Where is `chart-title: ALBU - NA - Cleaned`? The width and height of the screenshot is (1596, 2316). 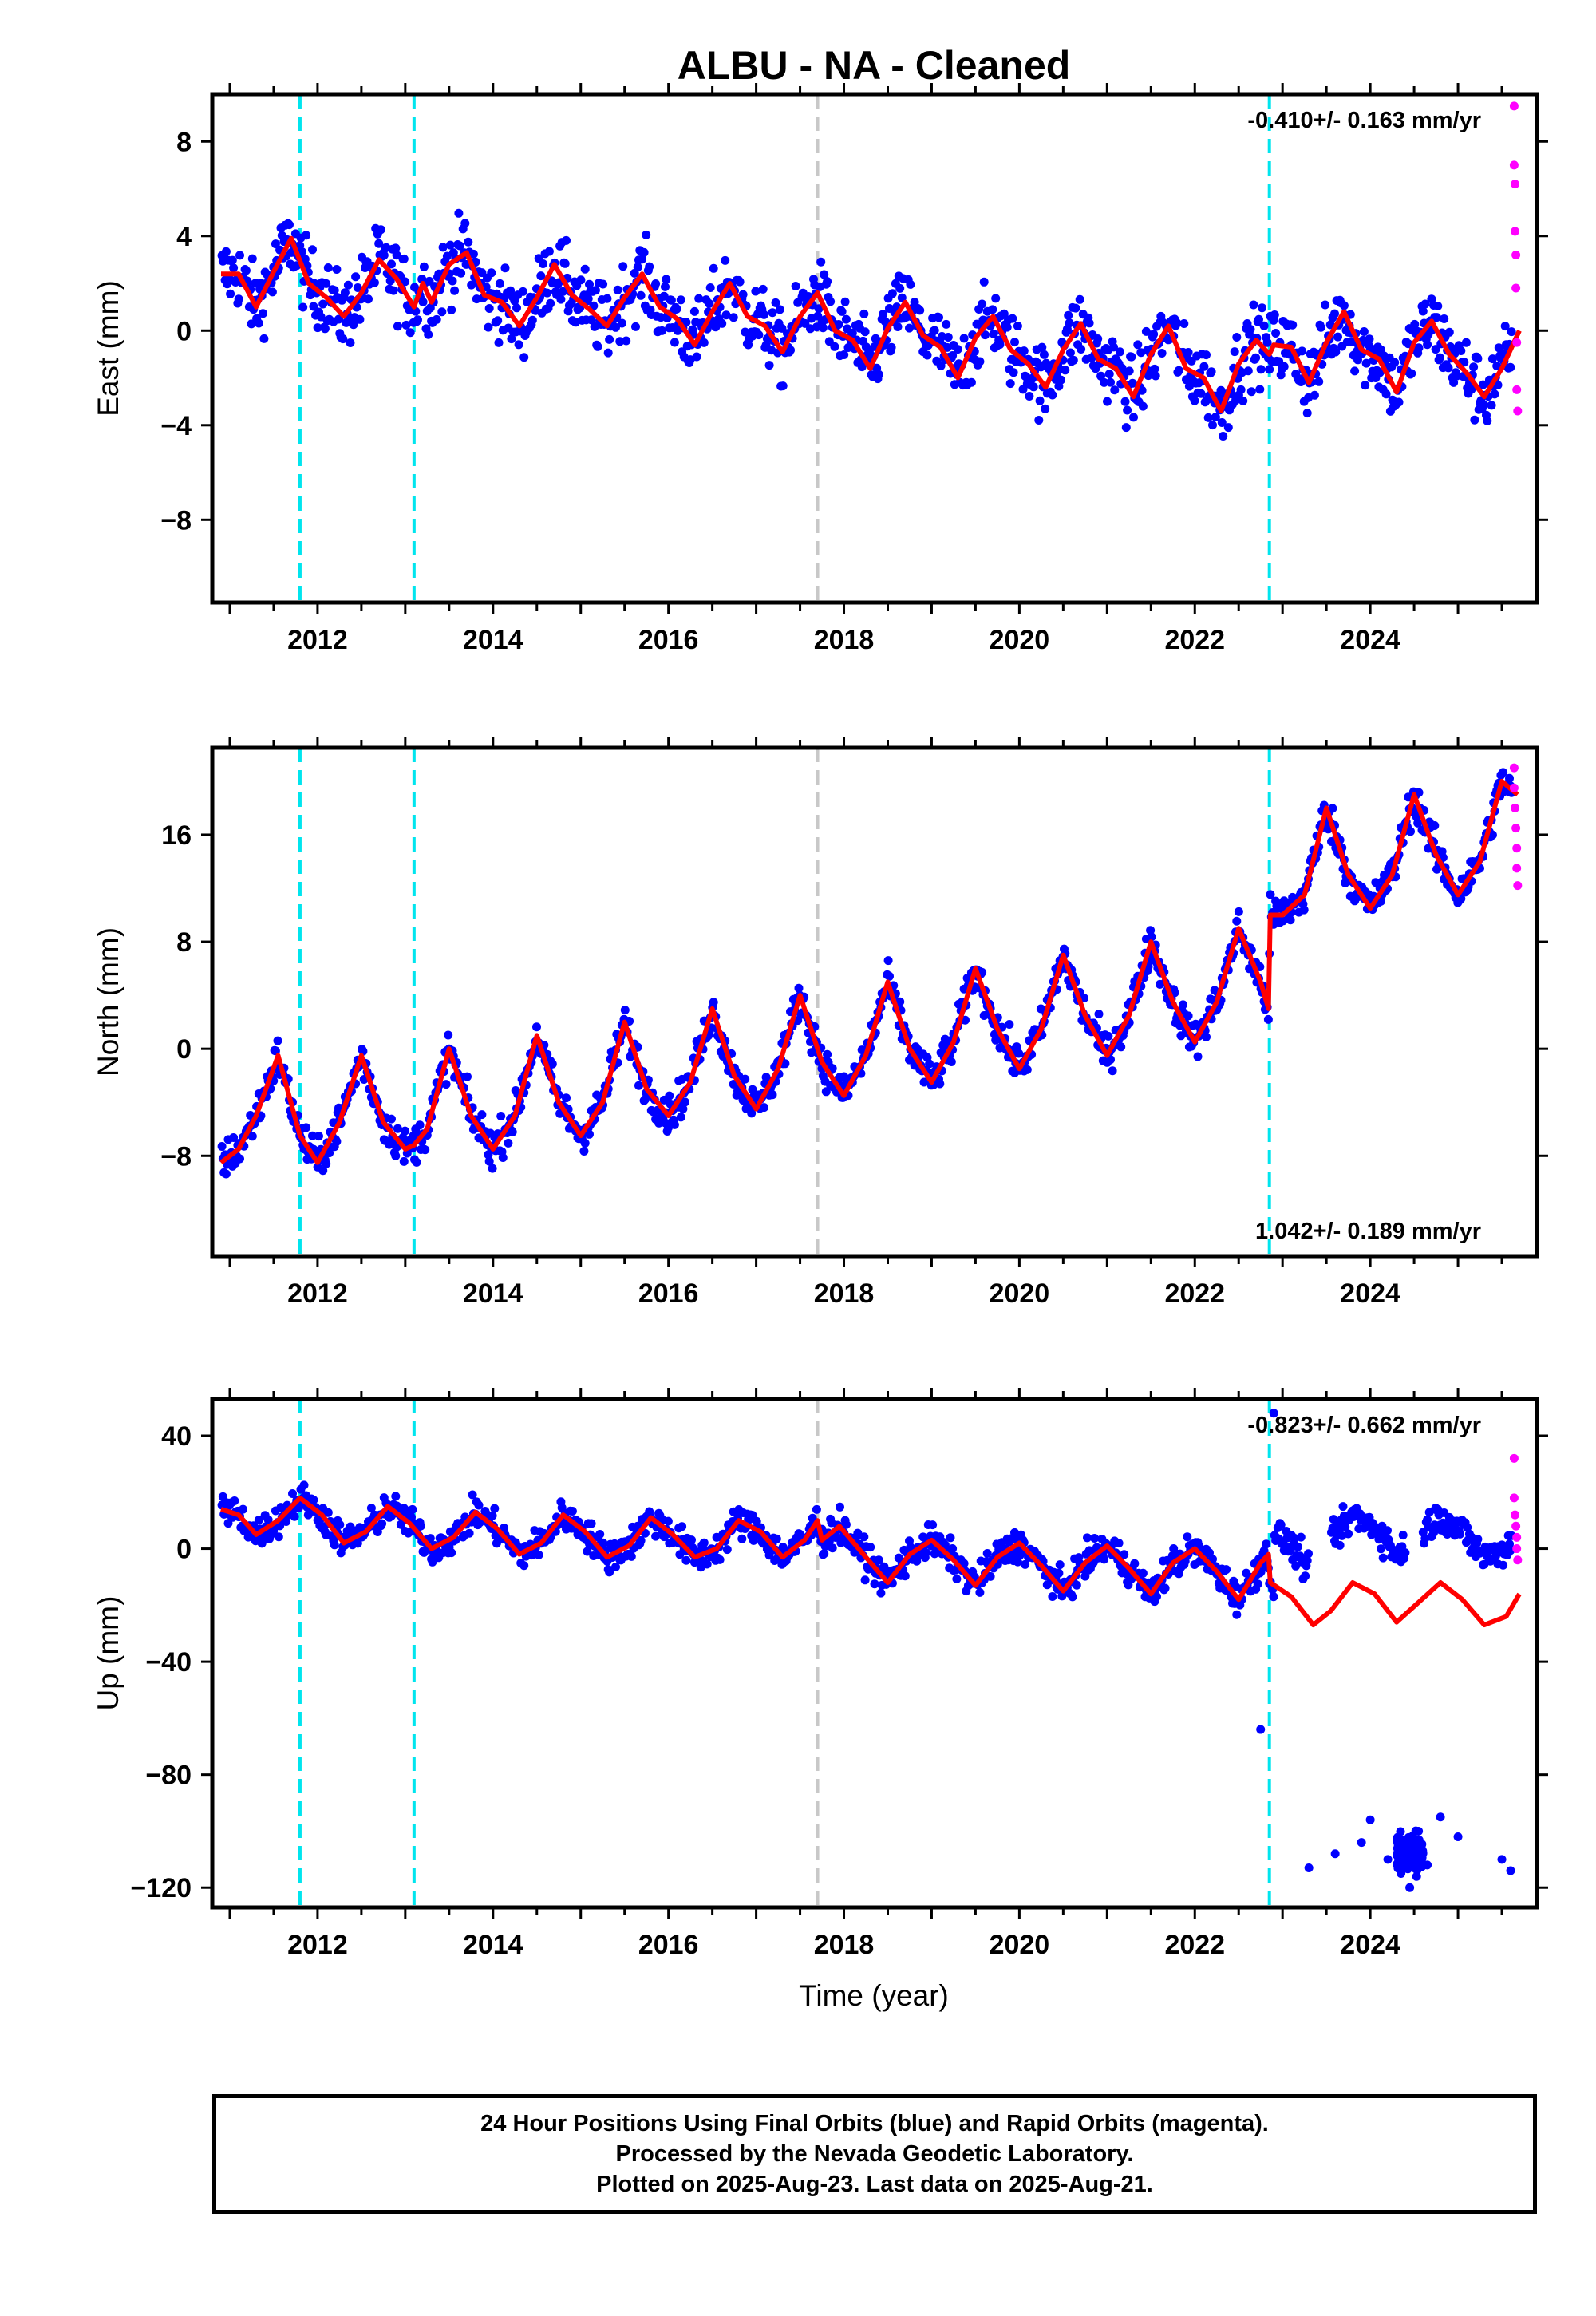
chart-title: ALBU - NA - Cleaned is located at coordinates (874, 65).